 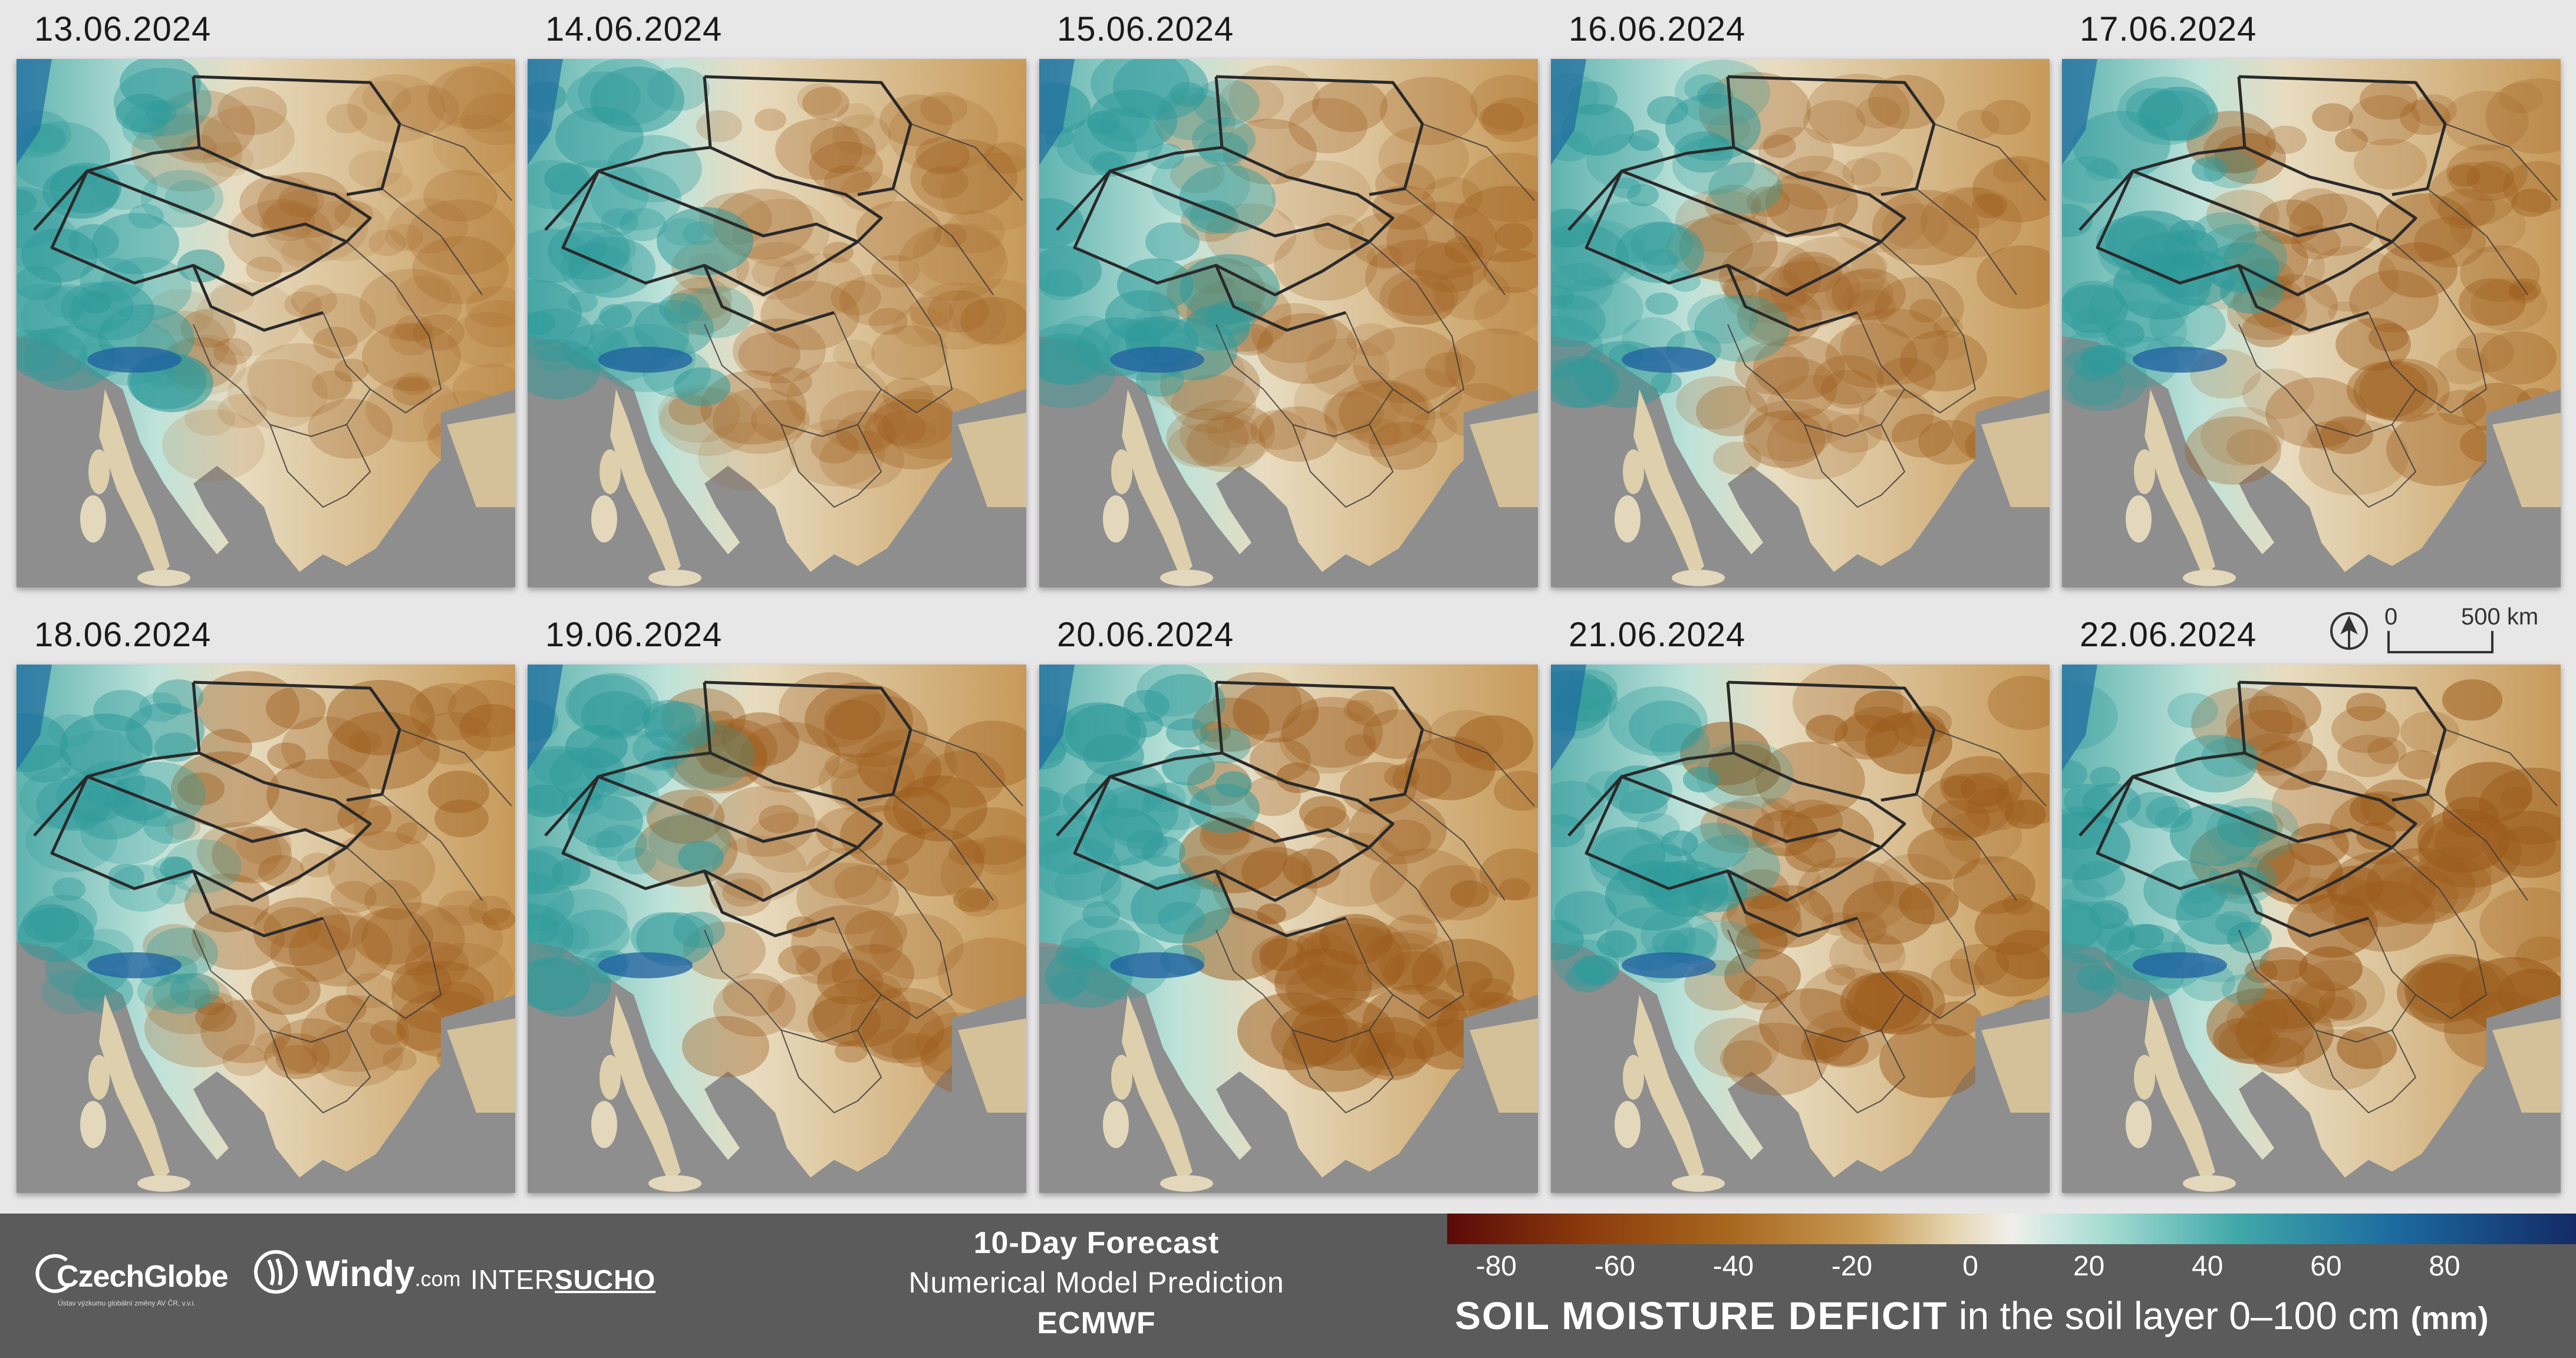 I want to click on map-panel: 18.06.2024, so click(x=266, y=904).